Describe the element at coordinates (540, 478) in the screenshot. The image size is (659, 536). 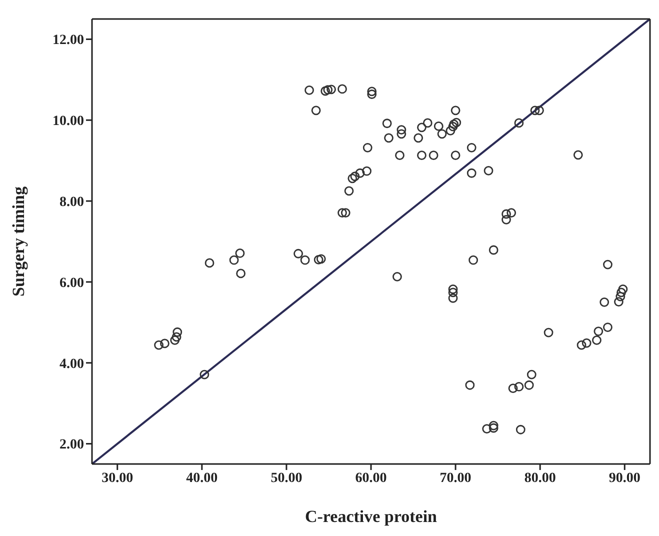
I see `x-tick-label: 80.00` at that location.